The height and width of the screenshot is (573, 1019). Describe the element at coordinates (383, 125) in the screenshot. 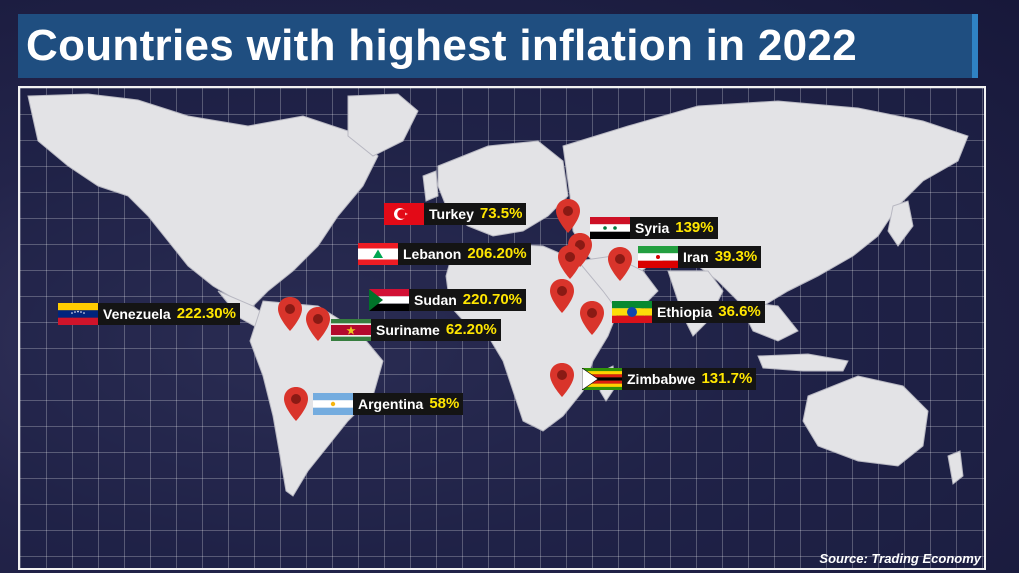

I see `greenland-landmass` at that location.